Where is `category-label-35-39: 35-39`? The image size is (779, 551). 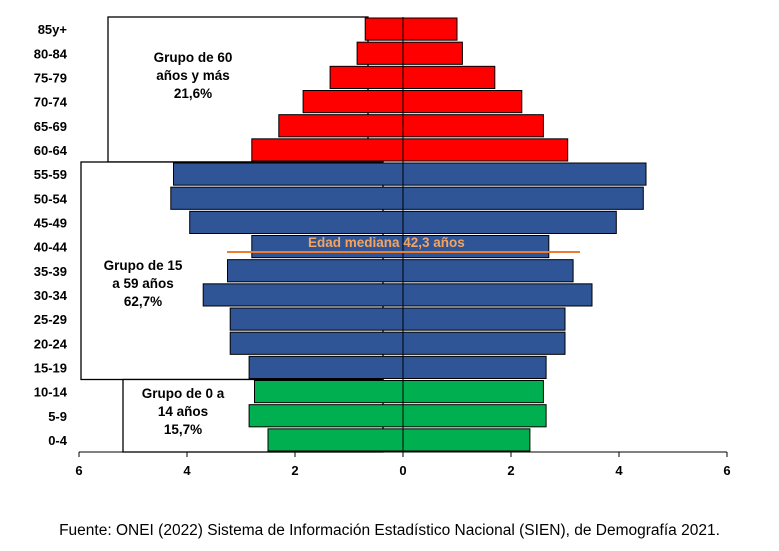 category-label-35-39: 35-39 is located at coordinates (50, 271).